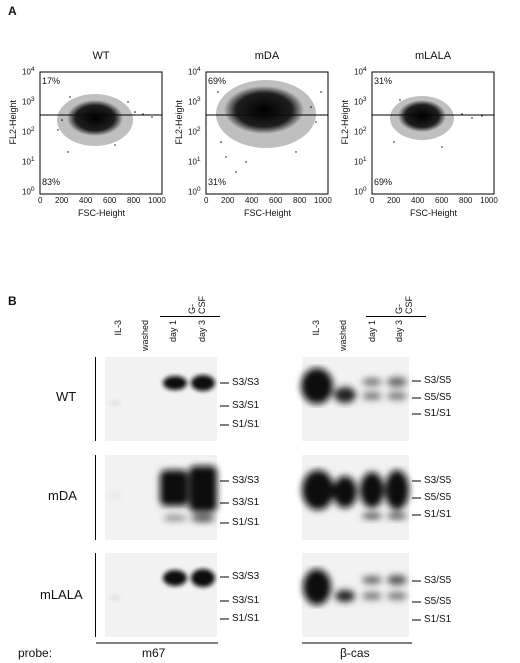 The height and width of the screenshot is (663, 520). What do you see at coordinates (433, 56) in the screenshot?
I see `plot-title-mlala: mLALA` at bounding box center [433, 56].